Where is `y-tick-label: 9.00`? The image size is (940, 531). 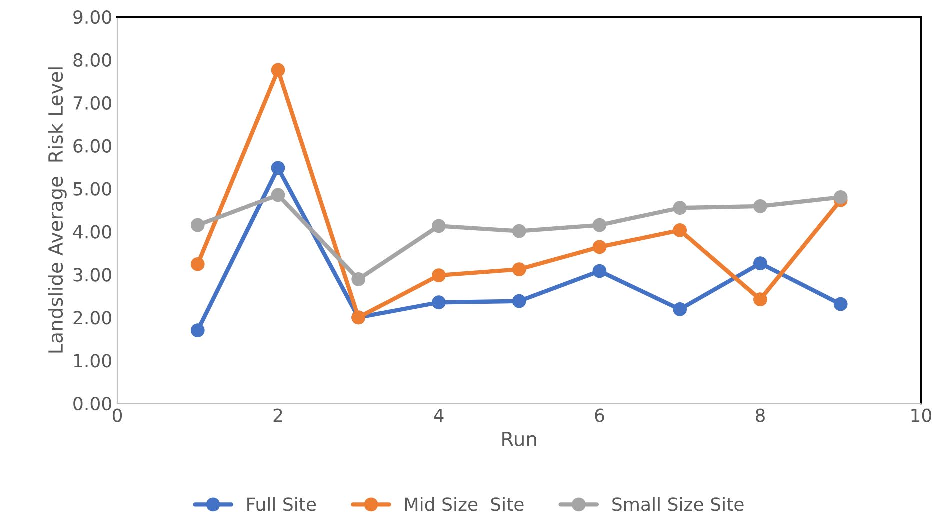 y-tick-label: 9.00 is located at coordinates (93, 17).